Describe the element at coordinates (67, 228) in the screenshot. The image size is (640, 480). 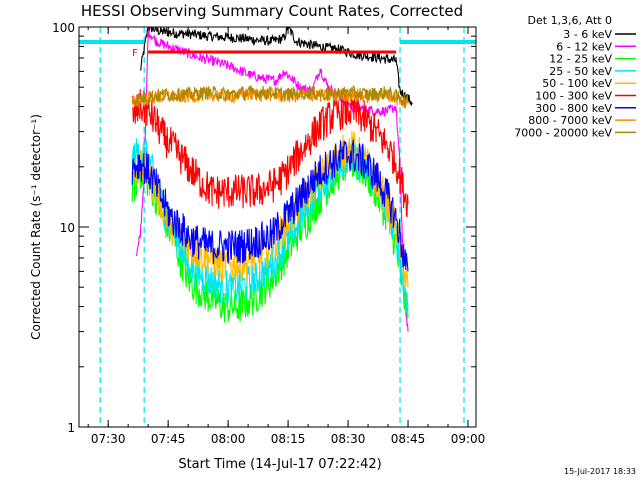
I see `y-tick-label: 10` at that location.